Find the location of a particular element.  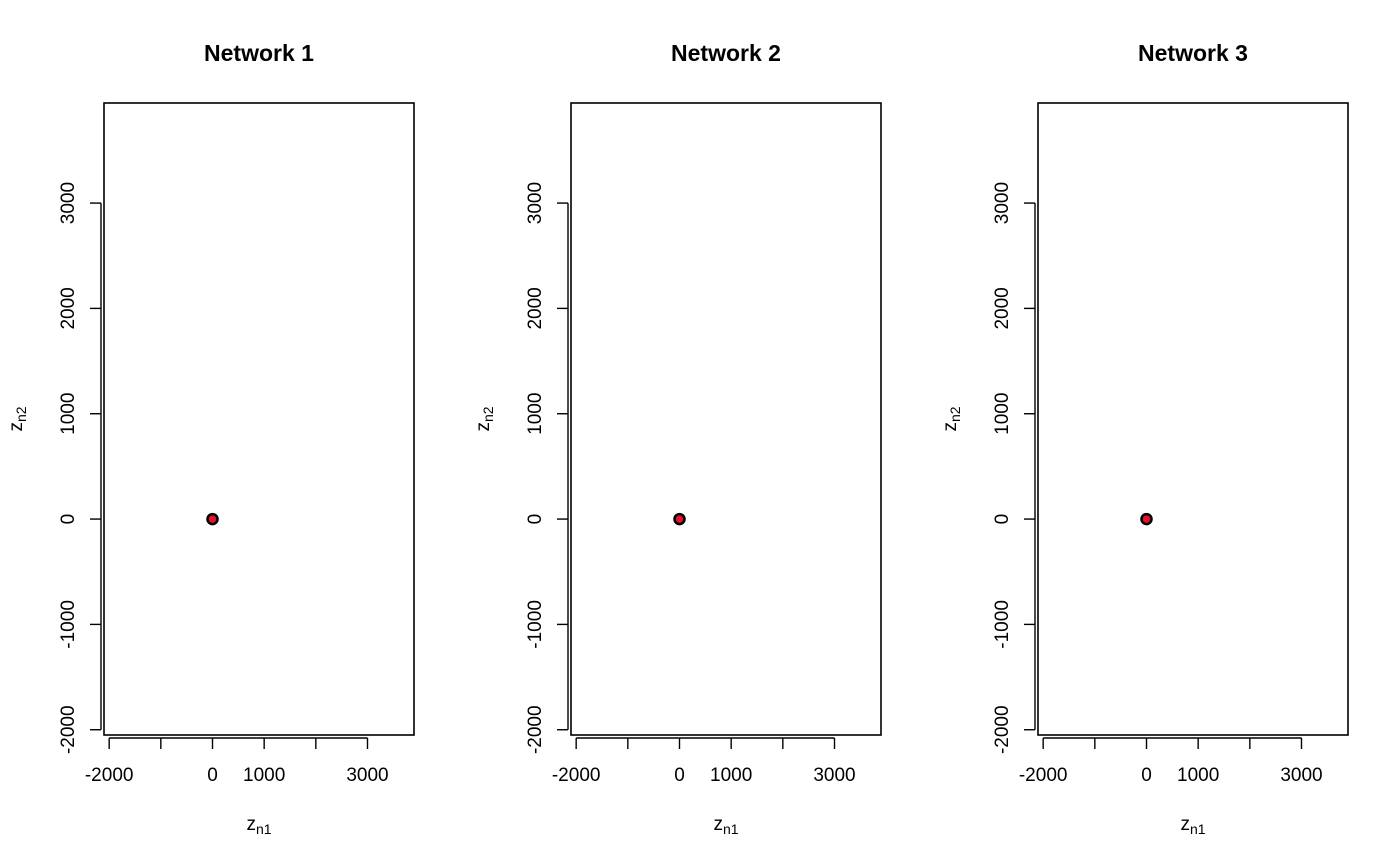

panel-title: Network 3 is located at coordinates (1193, 53).